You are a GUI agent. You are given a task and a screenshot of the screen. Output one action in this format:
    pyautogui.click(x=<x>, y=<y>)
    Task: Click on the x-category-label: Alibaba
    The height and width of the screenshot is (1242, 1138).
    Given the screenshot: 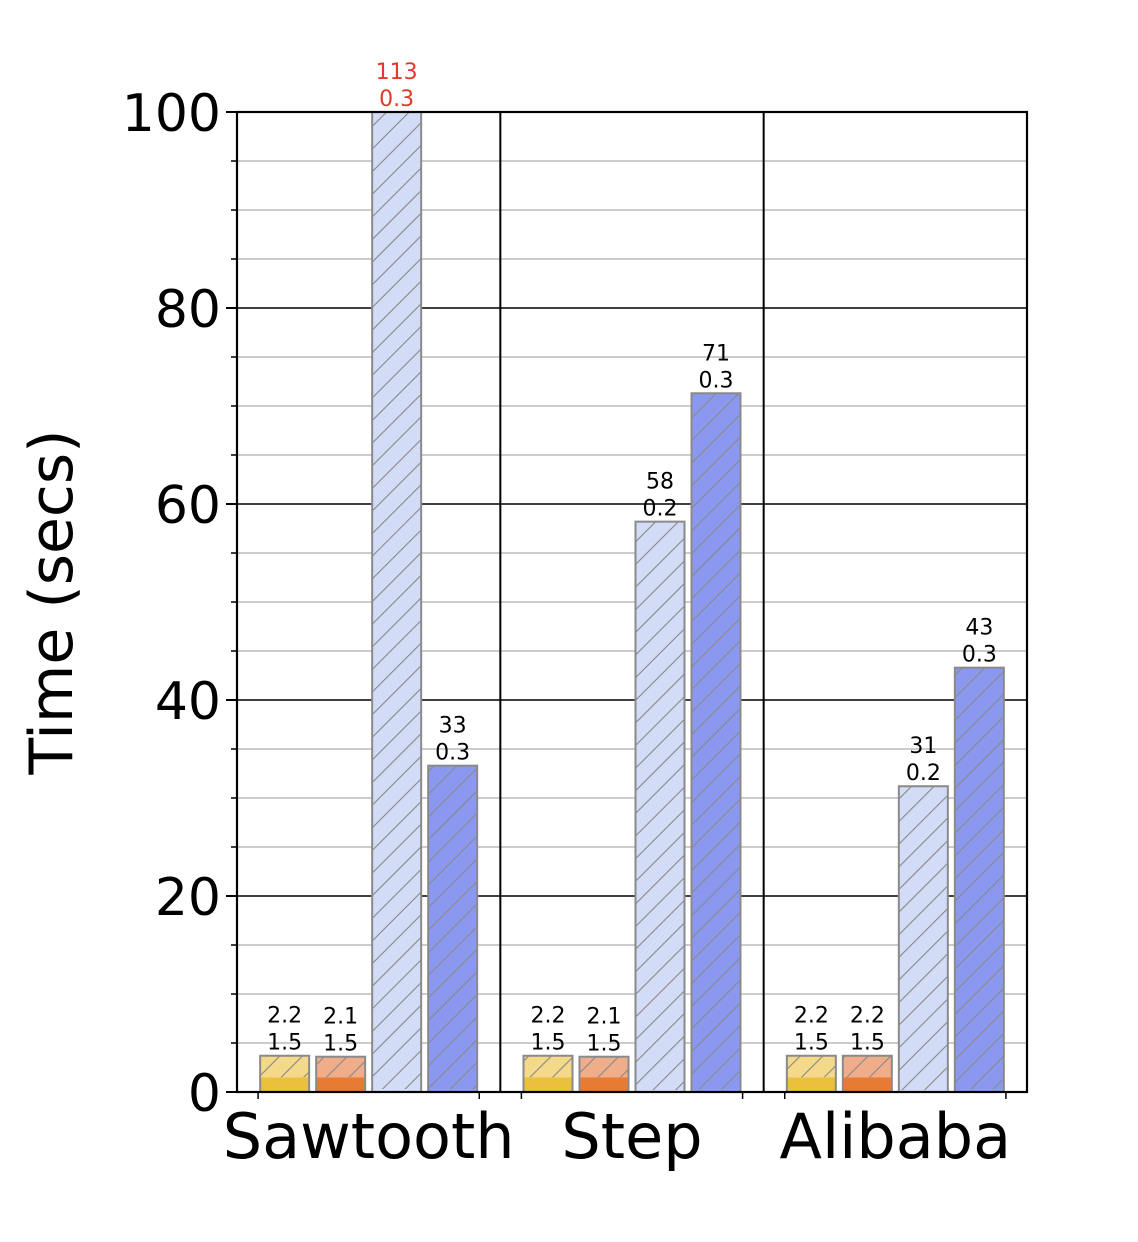 What is the action you would take?
    pyautogui.click(x=896, y=1136)
    